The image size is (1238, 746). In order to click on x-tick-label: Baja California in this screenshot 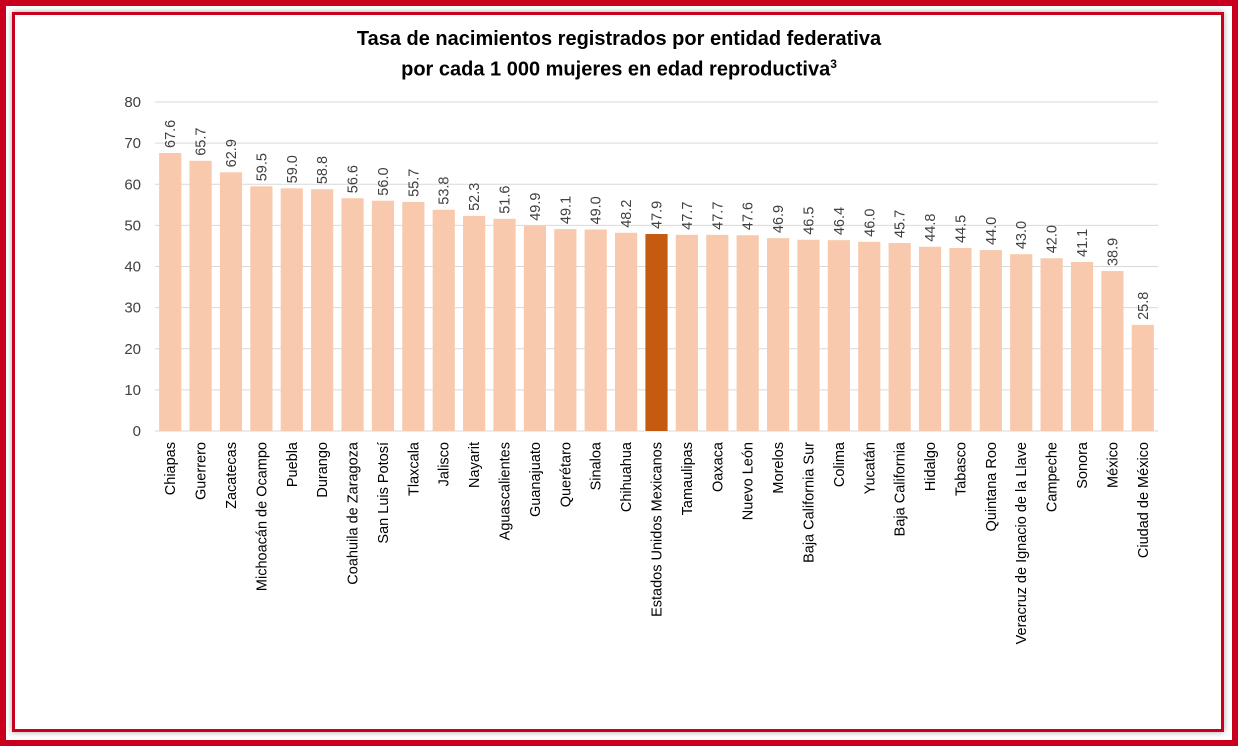, I will do `click(901, 488)`.